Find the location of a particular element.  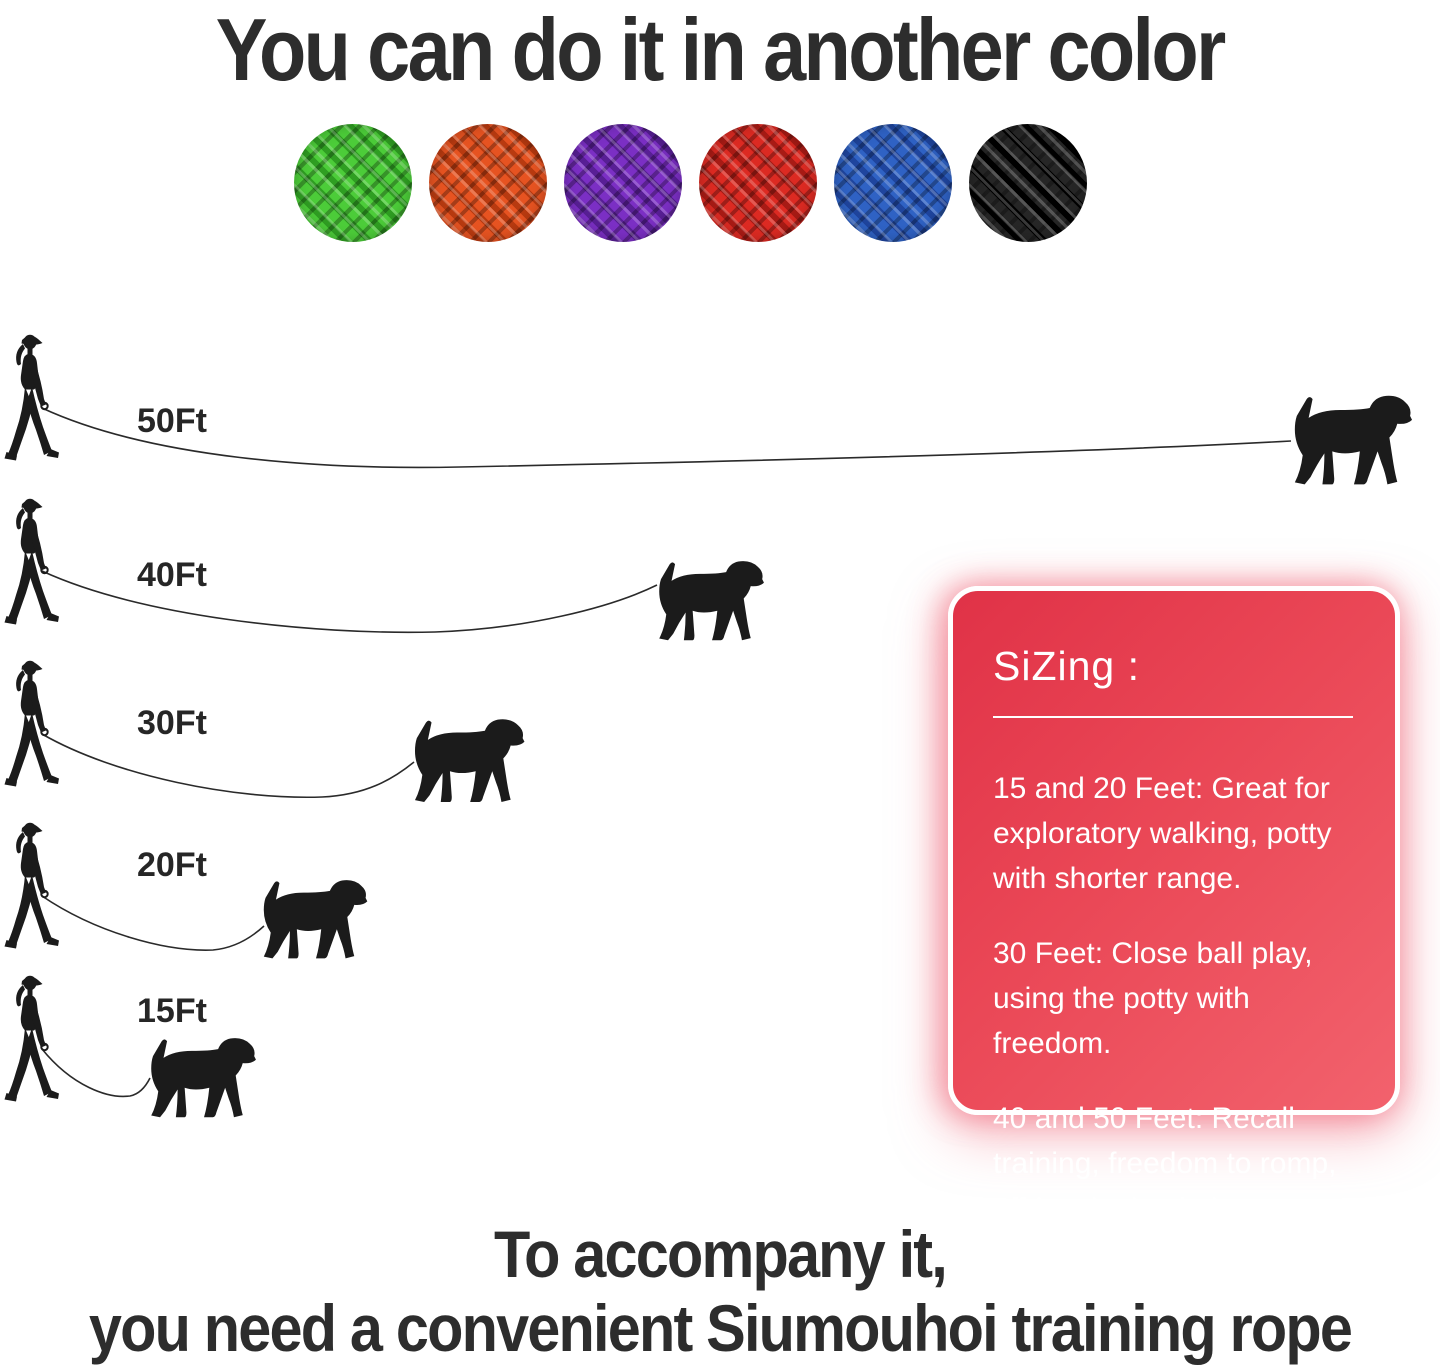

leash-line-30ft is located at coordinates (228, 766).